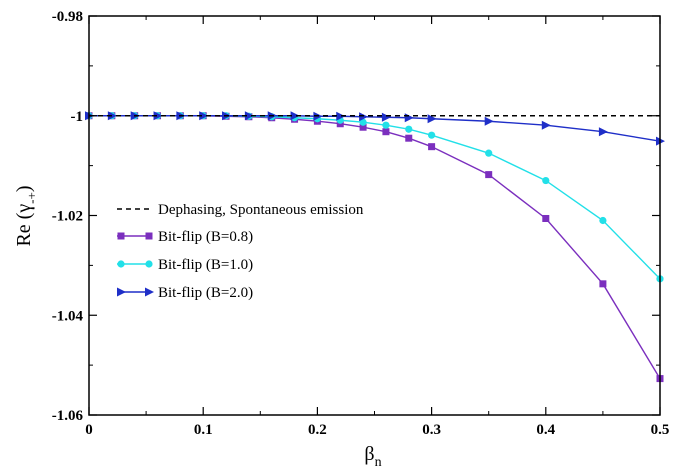  What do you see at coordinates (68, 416) in the screenshot?
I see `y-tick-label: -1.06` at bounding box center [68, 416].